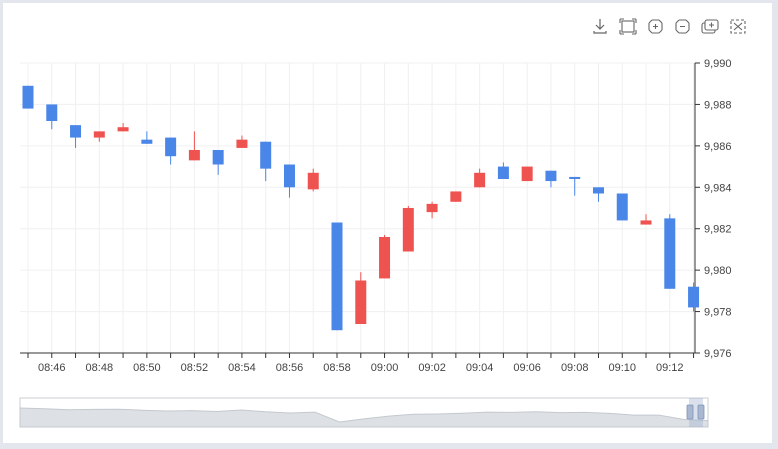 The width and height of the screenshot is (778, 449). Describe the element at coordinates (718, 230) in the screenshot. I see `y-tick-label: 9,982` at that location.